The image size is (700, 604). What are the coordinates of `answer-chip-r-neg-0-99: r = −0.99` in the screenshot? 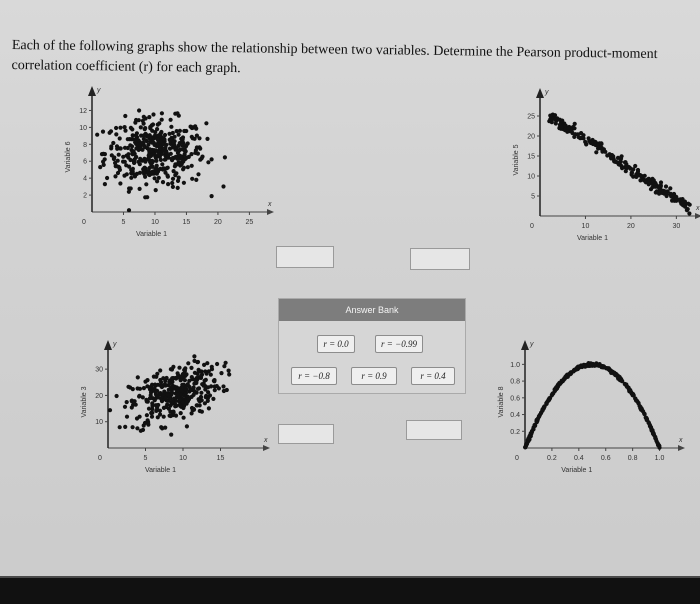 It's located at (399, 344).